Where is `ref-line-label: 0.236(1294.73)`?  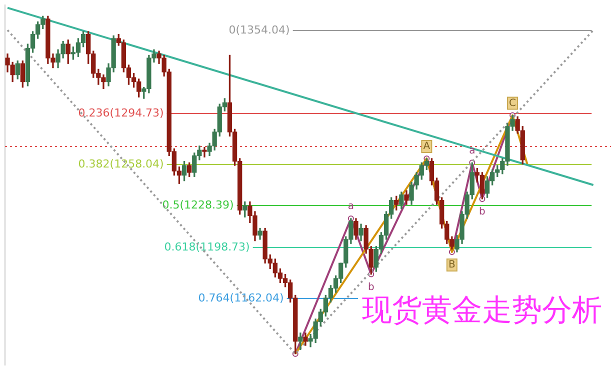
ref-line-label: 0.236(1294.73) is located at coordinates (121, 113).